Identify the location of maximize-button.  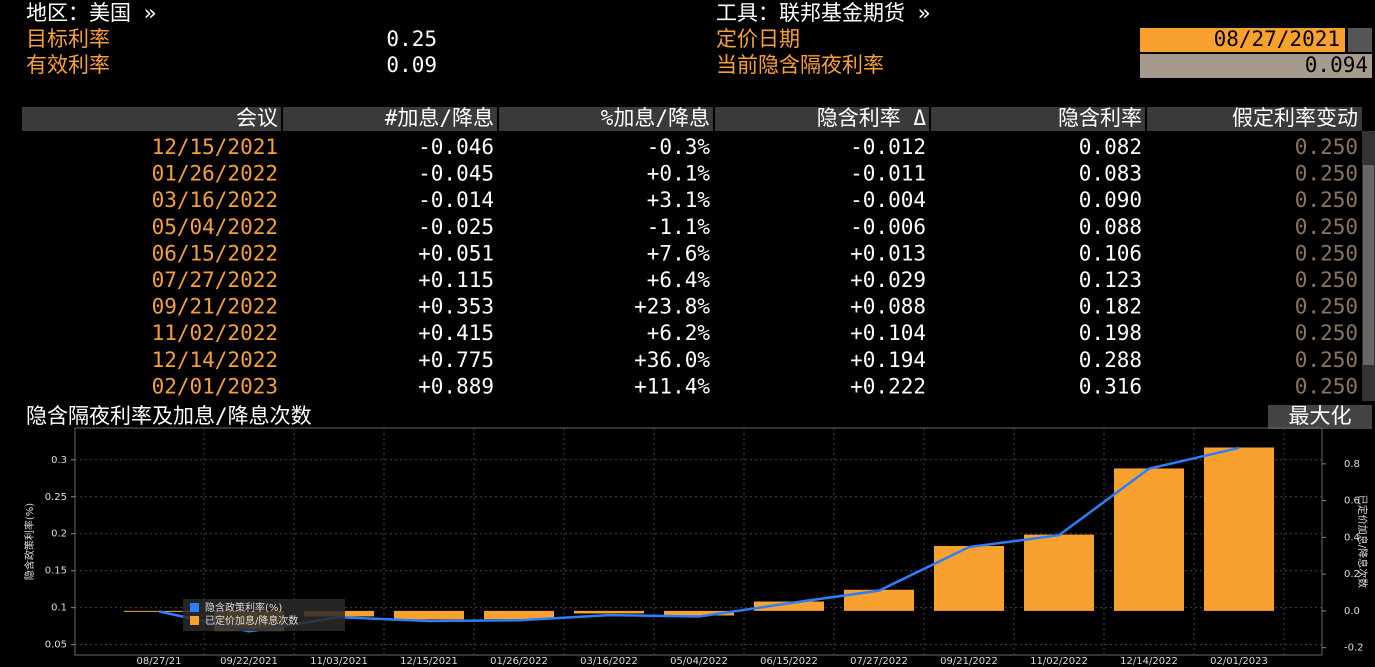
(1320, 417).